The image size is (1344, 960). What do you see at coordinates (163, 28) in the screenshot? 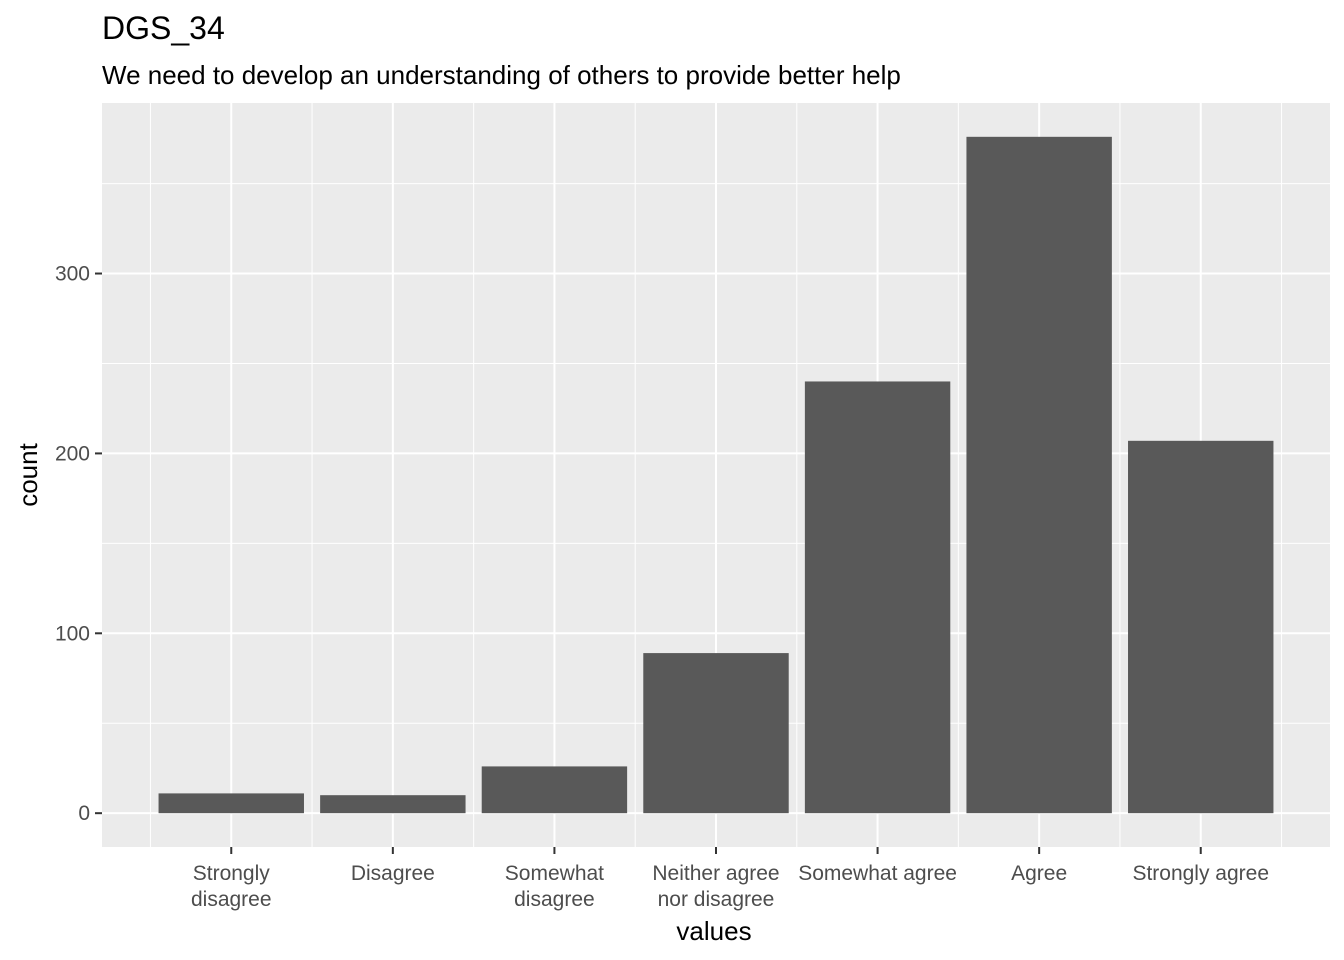
I see `chart-title: DGS_34` at bounding box center [163, 28].